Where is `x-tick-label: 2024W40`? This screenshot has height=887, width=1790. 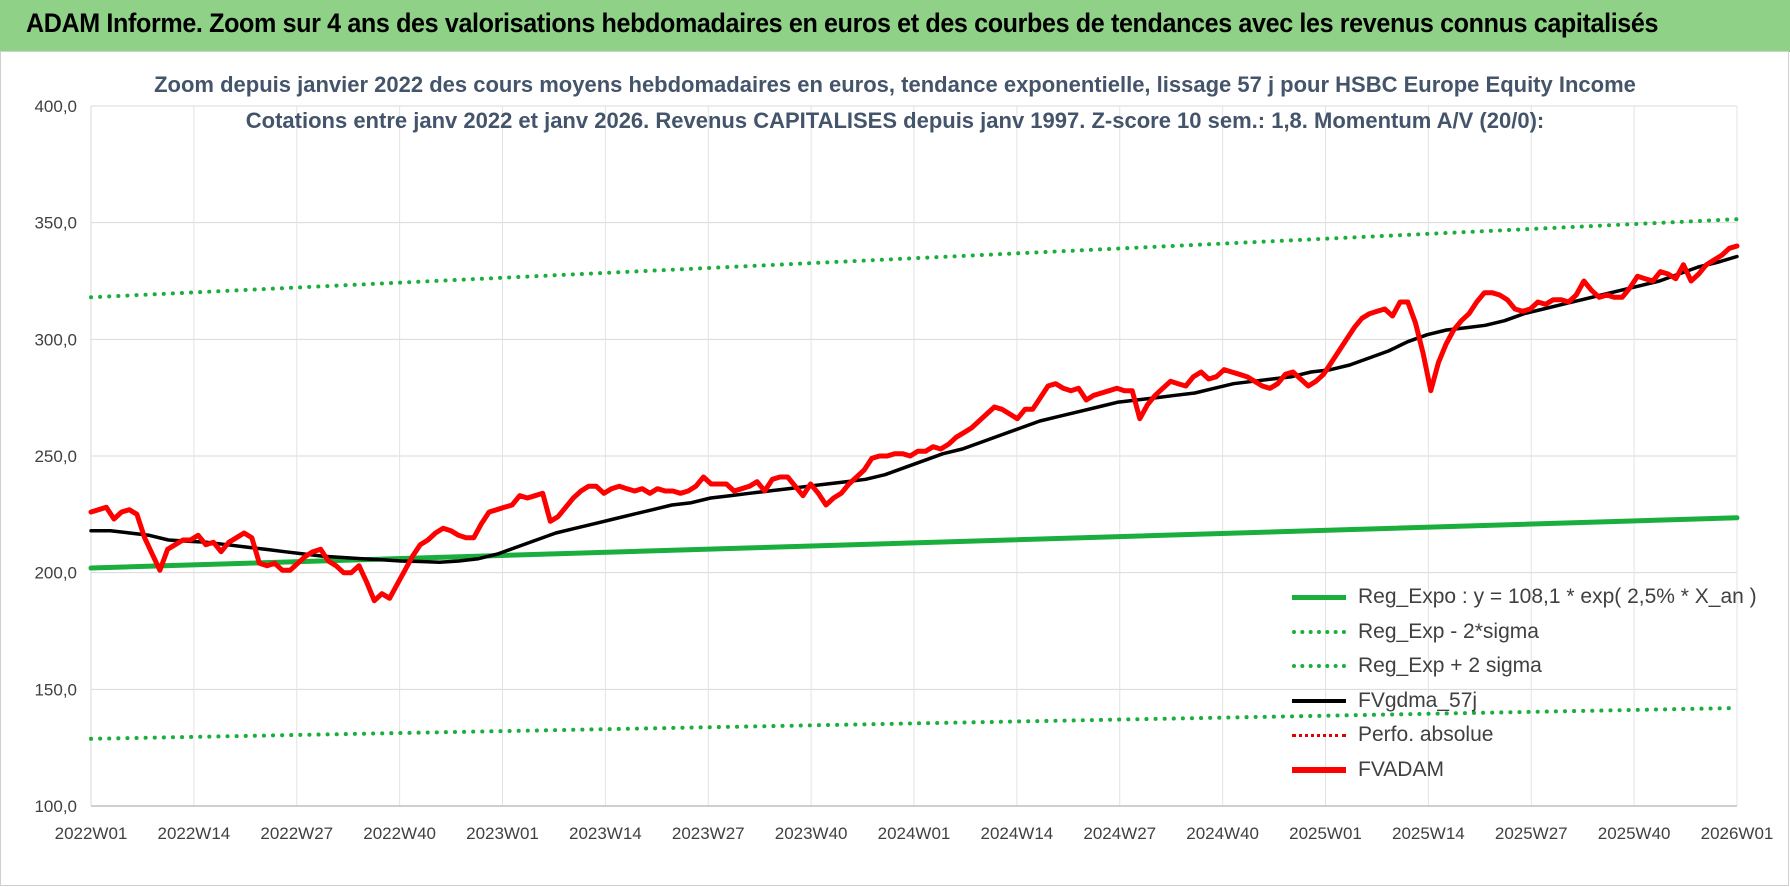
x-tick-label: 2024W40 is located at coordinates (1222, 833).